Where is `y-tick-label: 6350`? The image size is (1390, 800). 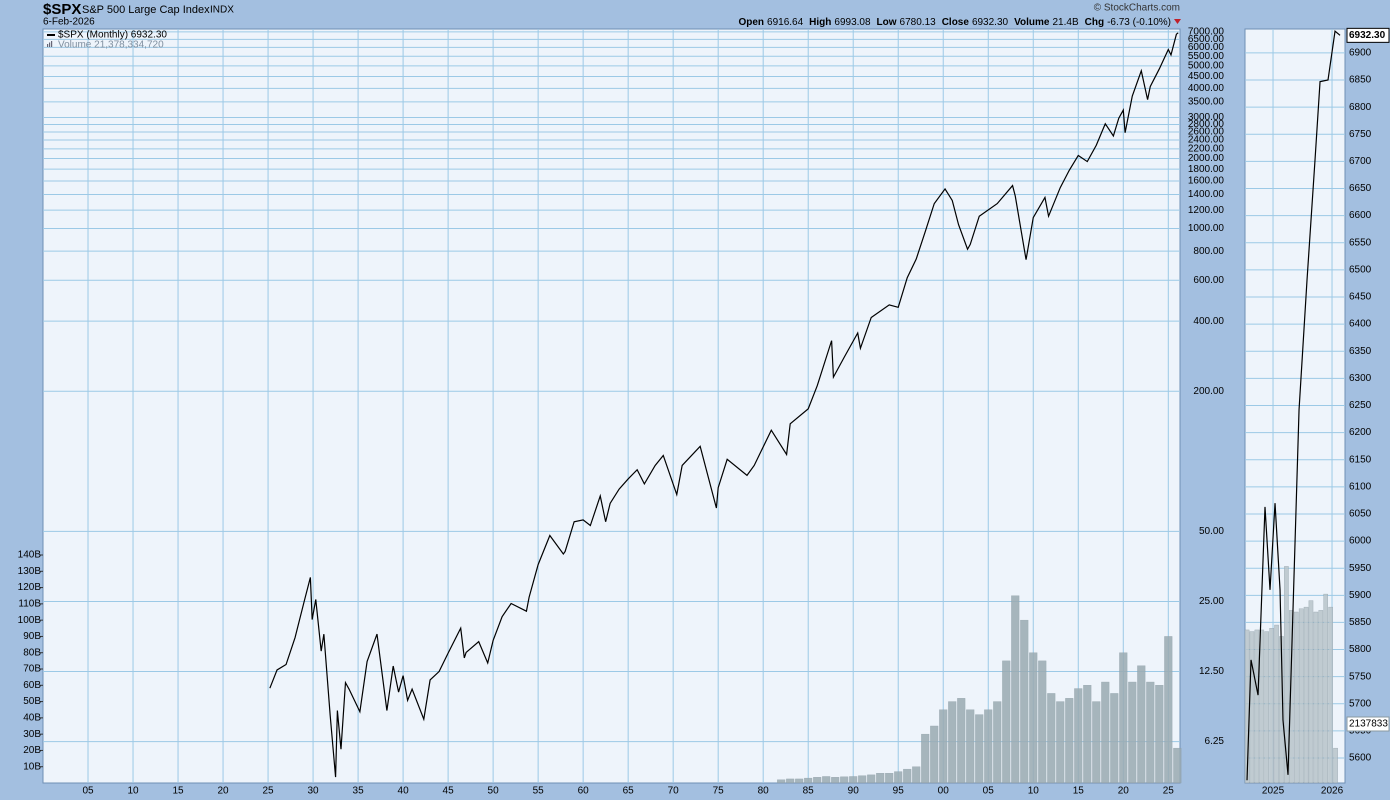
y-tick-label: 6350 is located at coordinates (1360, 351).